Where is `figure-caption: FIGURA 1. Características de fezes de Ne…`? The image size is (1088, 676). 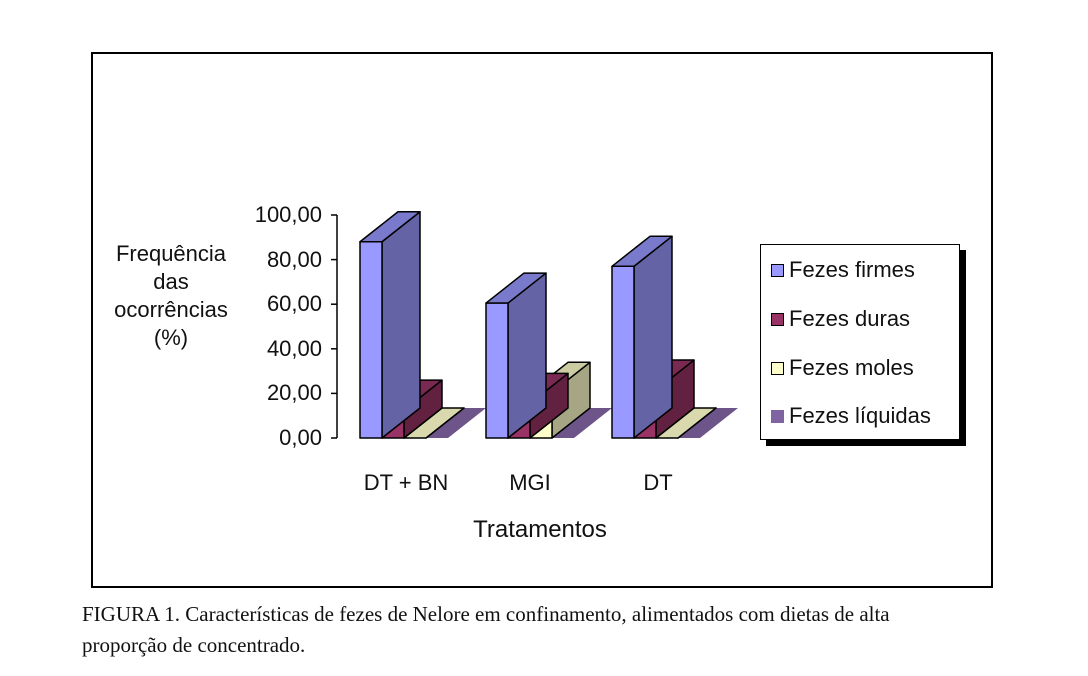
figure-caption: FIGURA 1. Características de fezes de Ne… is located at coordinates (562, 630).